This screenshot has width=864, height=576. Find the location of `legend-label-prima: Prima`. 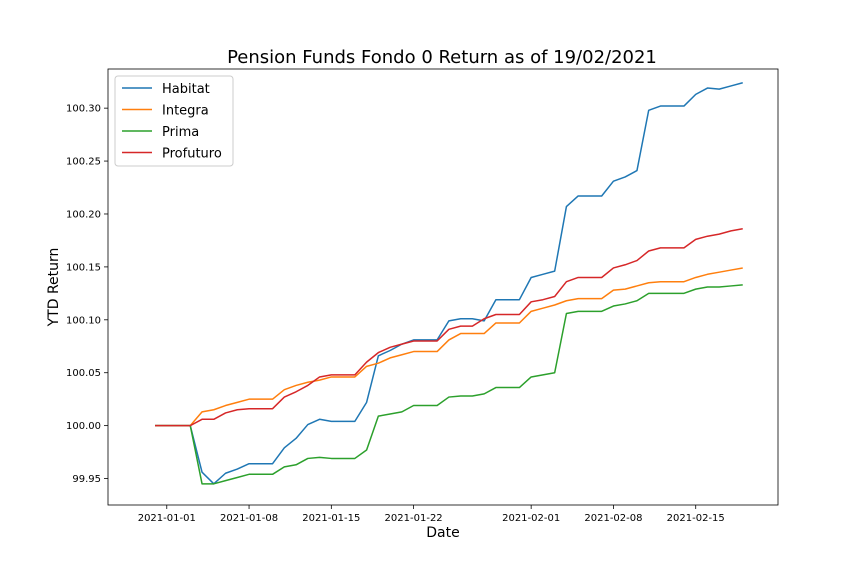

legend-label-prima: Prima is located at coordinates (180, 132).